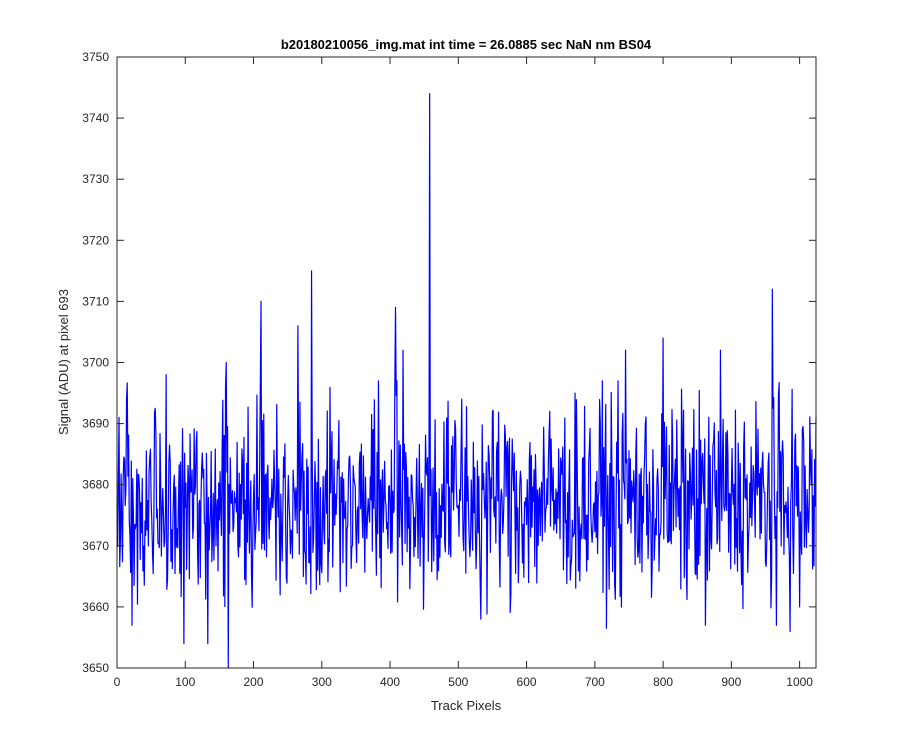 Image resolution: width=900 pixels, height=750 pixels. I want to click on y-tick-label: 3750, so click(95, 57).